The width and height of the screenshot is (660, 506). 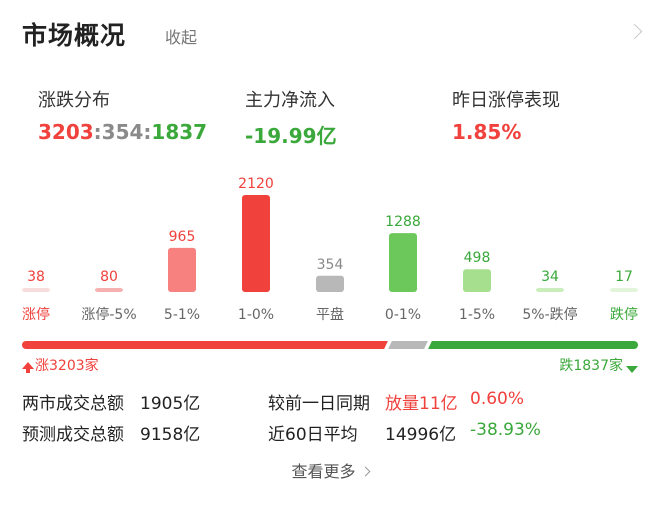 I want to click on compare-pct: 0.60%, so click(x=497, y=399).